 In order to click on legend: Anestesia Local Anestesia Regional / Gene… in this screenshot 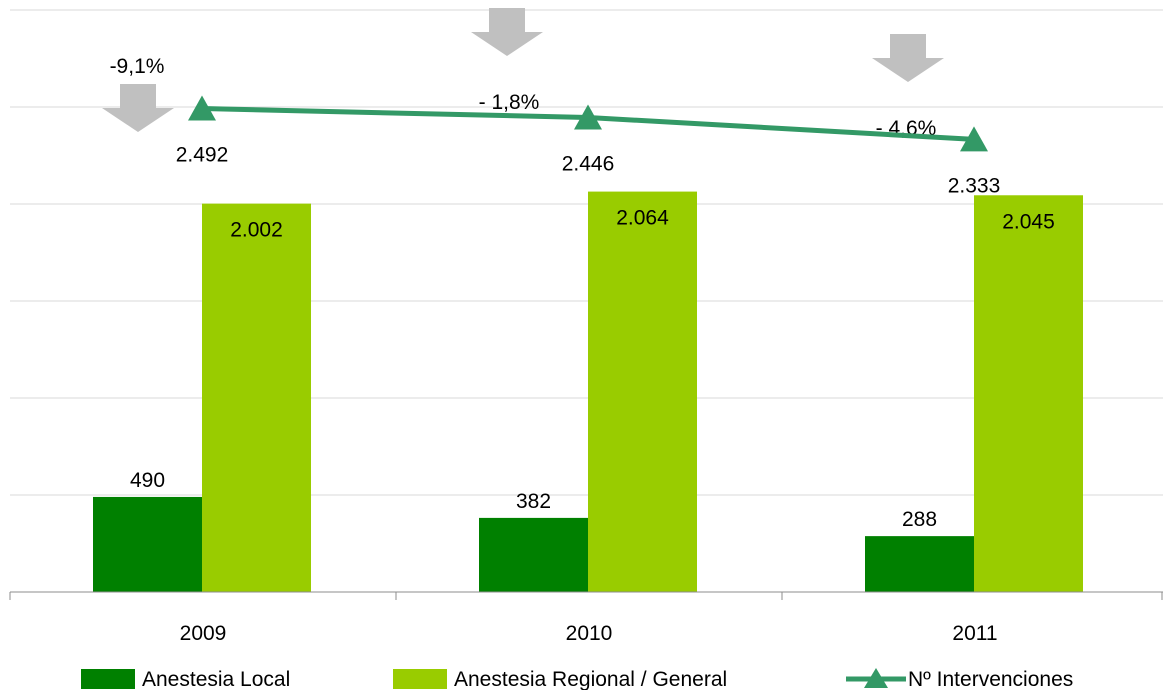, I will do `click(577, 679)`.